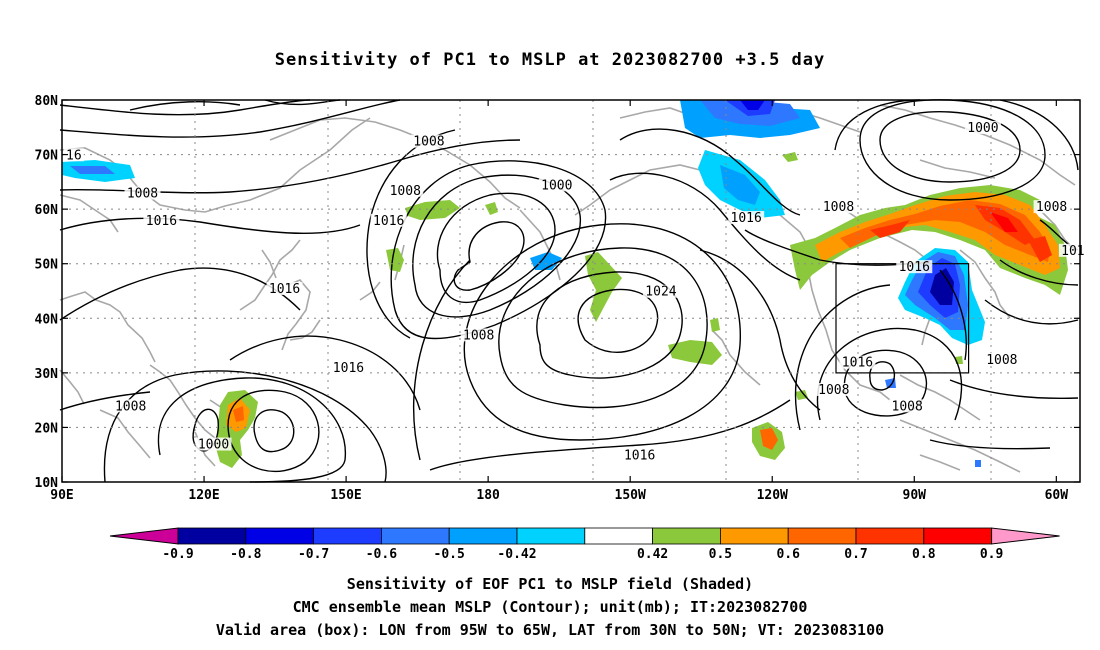 Image resolution: width=1100 pixels, height=650 pixels. What do you see at coordinates (1057, 495) in the screenshot?
I see `x-tick-label: 60W` at bounding box center [1057, 495].